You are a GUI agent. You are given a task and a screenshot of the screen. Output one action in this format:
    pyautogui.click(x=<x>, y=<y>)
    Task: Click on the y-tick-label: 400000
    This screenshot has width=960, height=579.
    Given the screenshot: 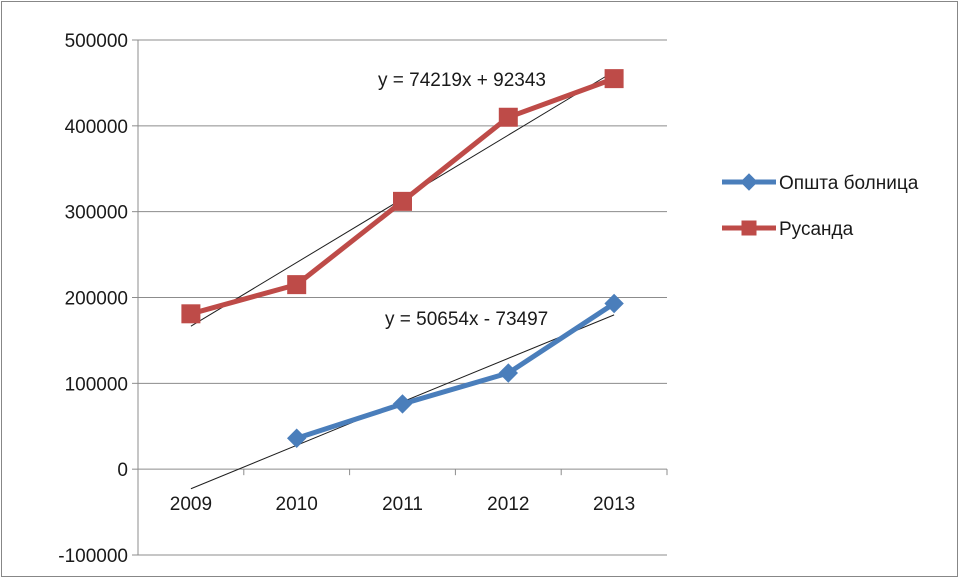 What is the action you would take?
    pyautogui.click(x=96, y=127)
    